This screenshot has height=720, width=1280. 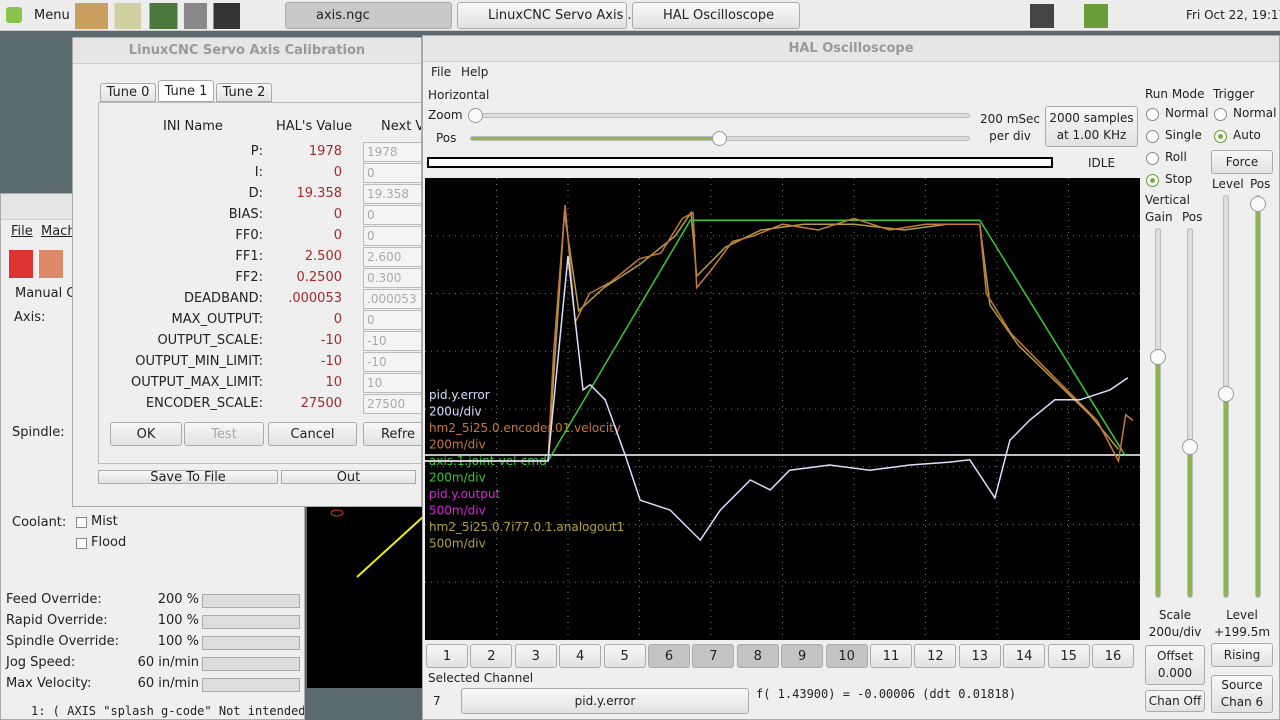 What do you see at coordinates (392, 404) in the screenshot?
I see `next-value: 27500` at bounding box center [392, 404].